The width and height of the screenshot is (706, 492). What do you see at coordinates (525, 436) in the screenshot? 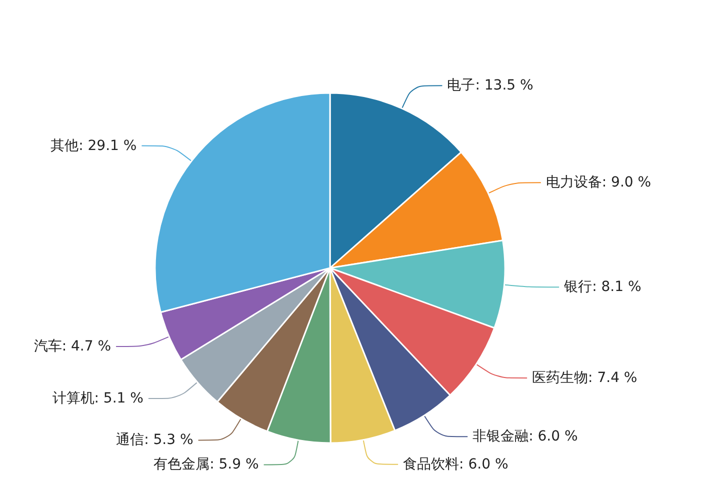
I see `slice-label: 非银金融: 6.0 %` at bounding box center [525, 436].